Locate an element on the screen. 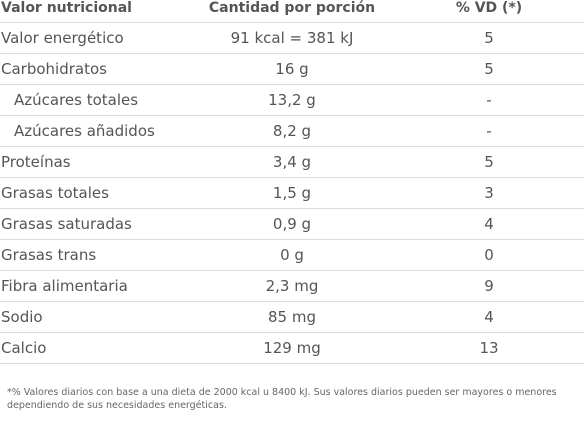 This screenshot has width=584, height=432. nutrient-amount: 85 mg is located at coordinates (292, 317).